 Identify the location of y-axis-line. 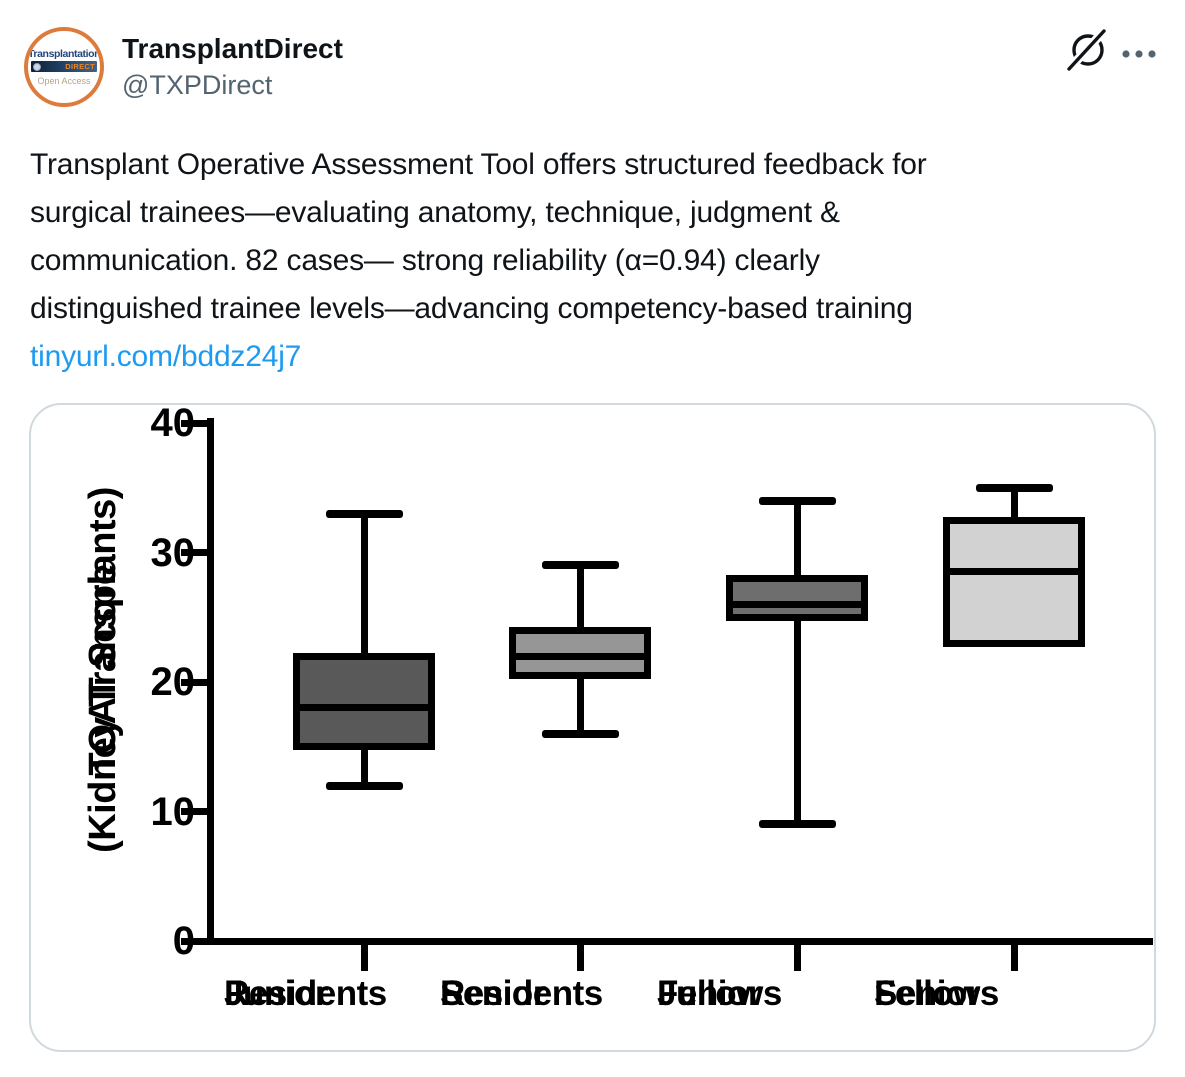
(210, 681).